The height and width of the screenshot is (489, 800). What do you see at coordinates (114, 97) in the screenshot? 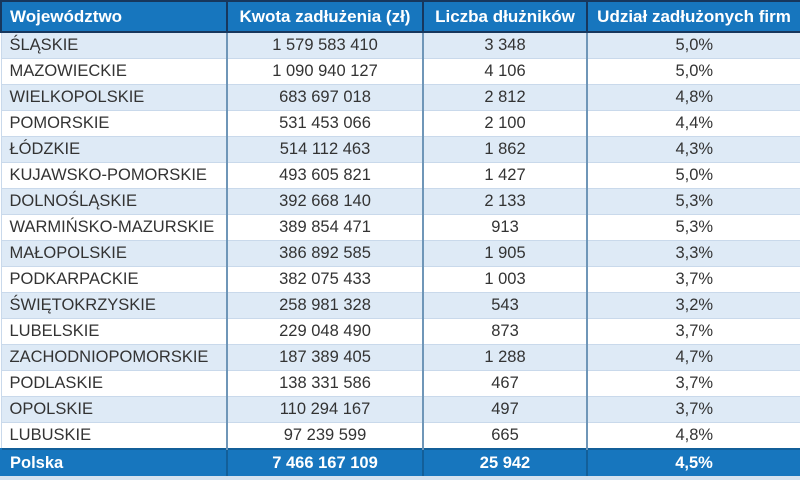
I see `region-cell: WIELKOPOLSKIE` at bounding box center [114, 97].